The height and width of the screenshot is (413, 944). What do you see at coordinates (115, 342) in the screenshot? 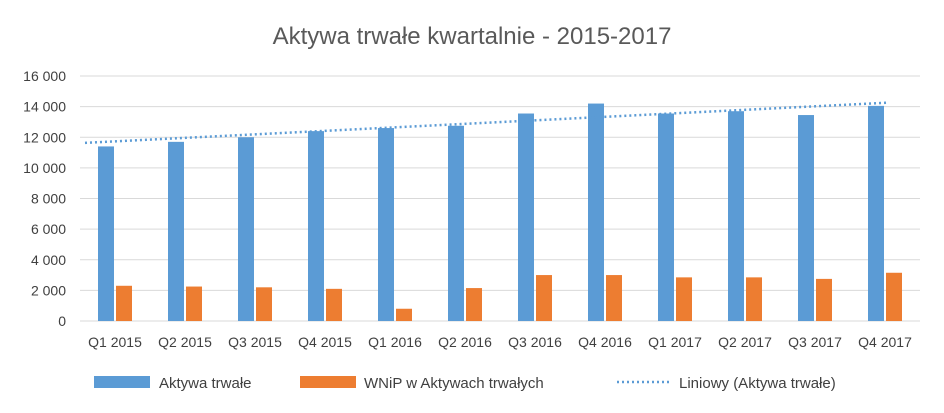
I see `x-tick-label: Q1 2015` at bounding box center [115, 342].